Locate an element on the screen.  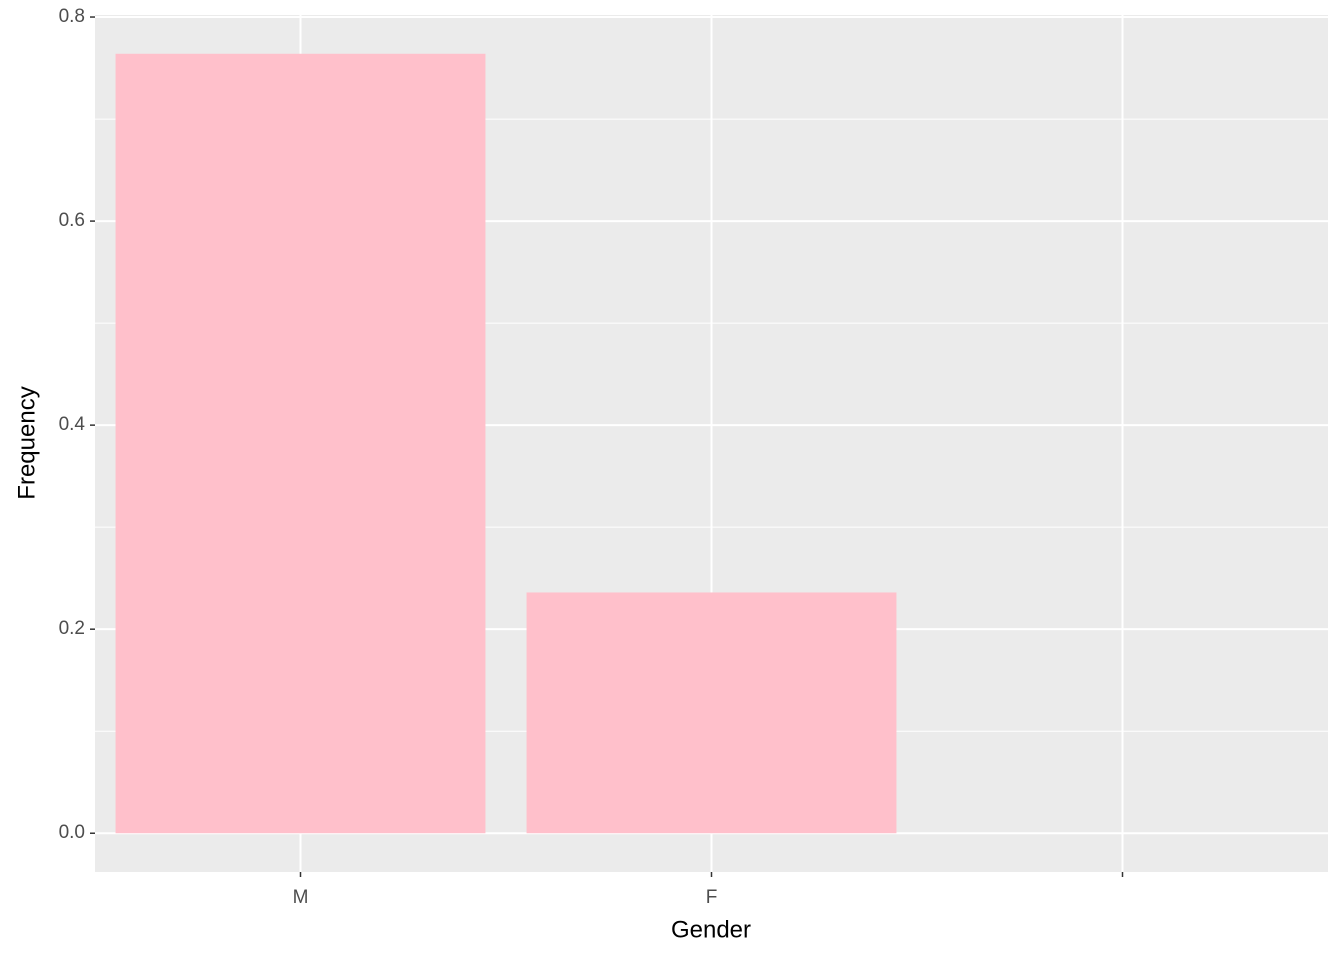
y-tick-label: 0.2 is located at coordinates (72, 628).